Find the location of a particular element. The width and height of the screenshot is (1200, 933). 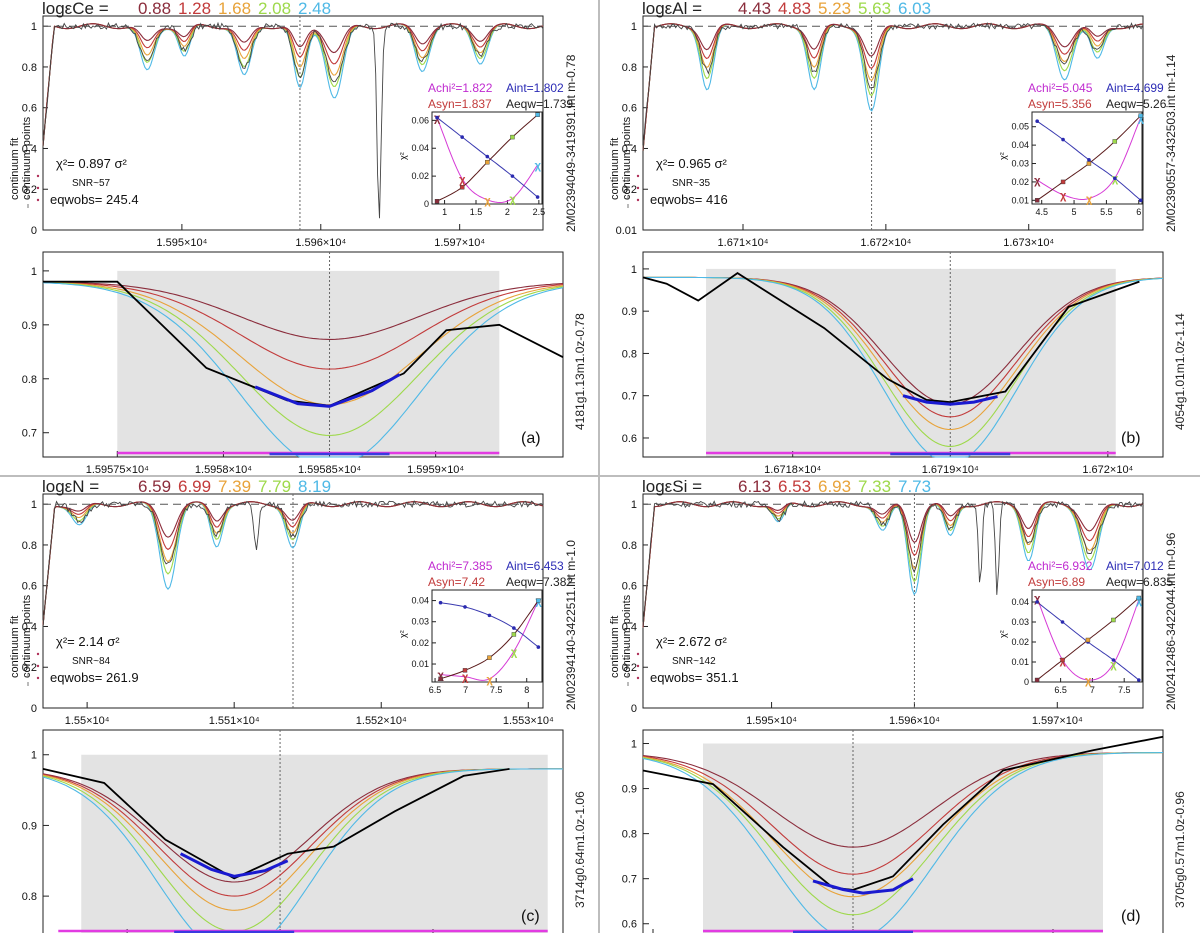

overview-frame is located at coordinates (293, 123).